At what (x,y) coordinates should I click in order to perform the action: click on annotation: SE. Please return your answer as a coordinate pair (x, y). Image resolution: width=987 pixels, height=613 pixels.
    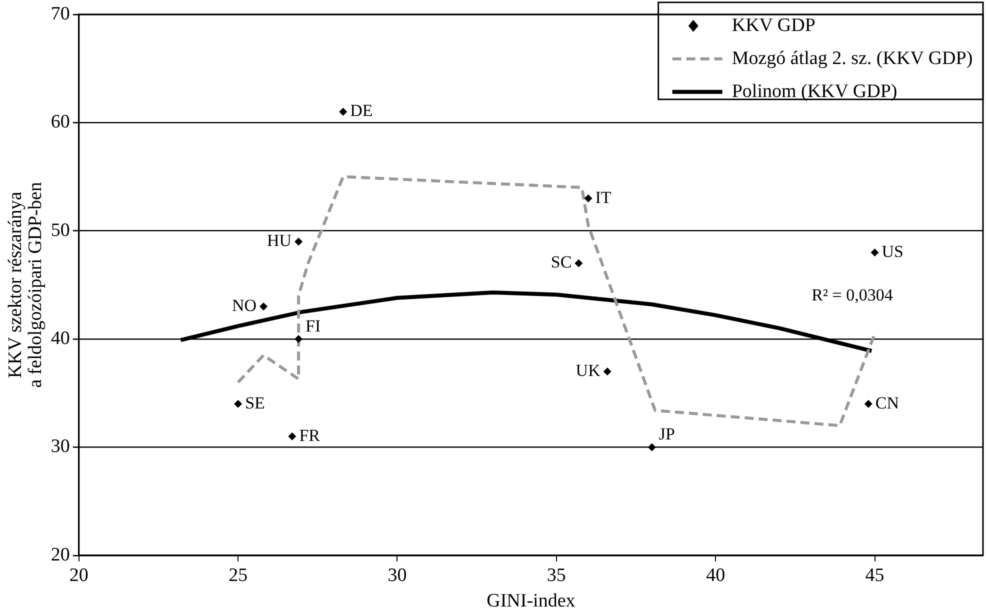
    Looking at the image, I should click on (255, 402).